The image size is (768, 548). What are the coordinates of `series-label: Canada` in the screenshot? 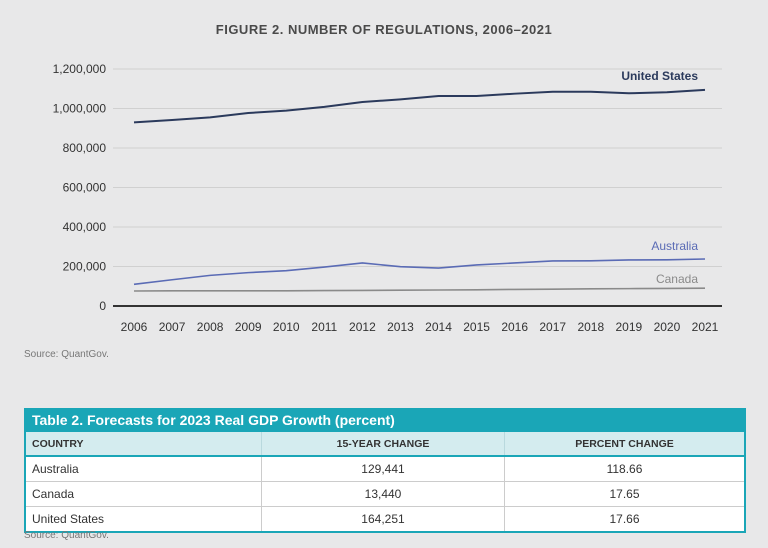 It's located at (677, 279).